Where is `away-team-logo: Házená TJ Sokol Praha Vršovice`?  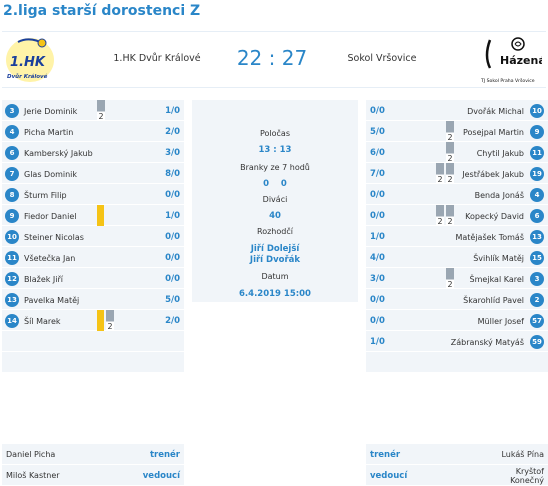 away-team-logo: Házená TJ Sokol Praha Vršovice is located at coordinates (511, 60).